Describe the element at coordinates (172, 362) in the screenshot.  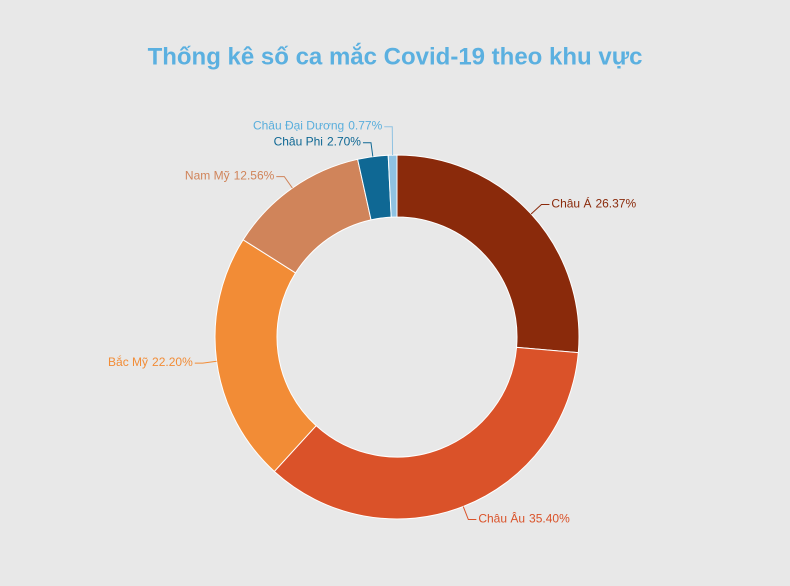
I see `label-value: 22.20%` at that location.